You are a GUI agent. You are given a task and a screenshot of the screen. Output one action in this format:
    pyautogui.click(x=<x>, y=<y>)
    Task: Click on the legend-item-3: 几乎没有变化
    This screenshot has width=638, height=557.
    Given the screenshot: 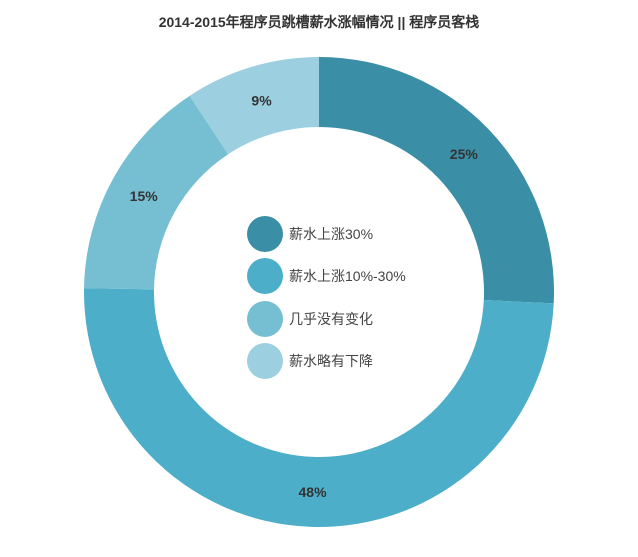 What is the action you would take?
    pyautogui.click(x=310, y=319)
    